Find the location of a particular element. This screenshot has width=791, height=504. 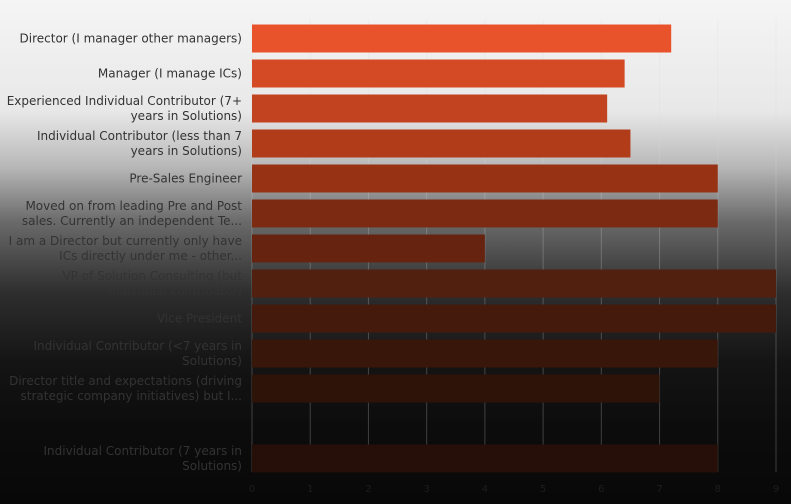

category-label-line: individual contributor) is located at coordinates (175, 291).